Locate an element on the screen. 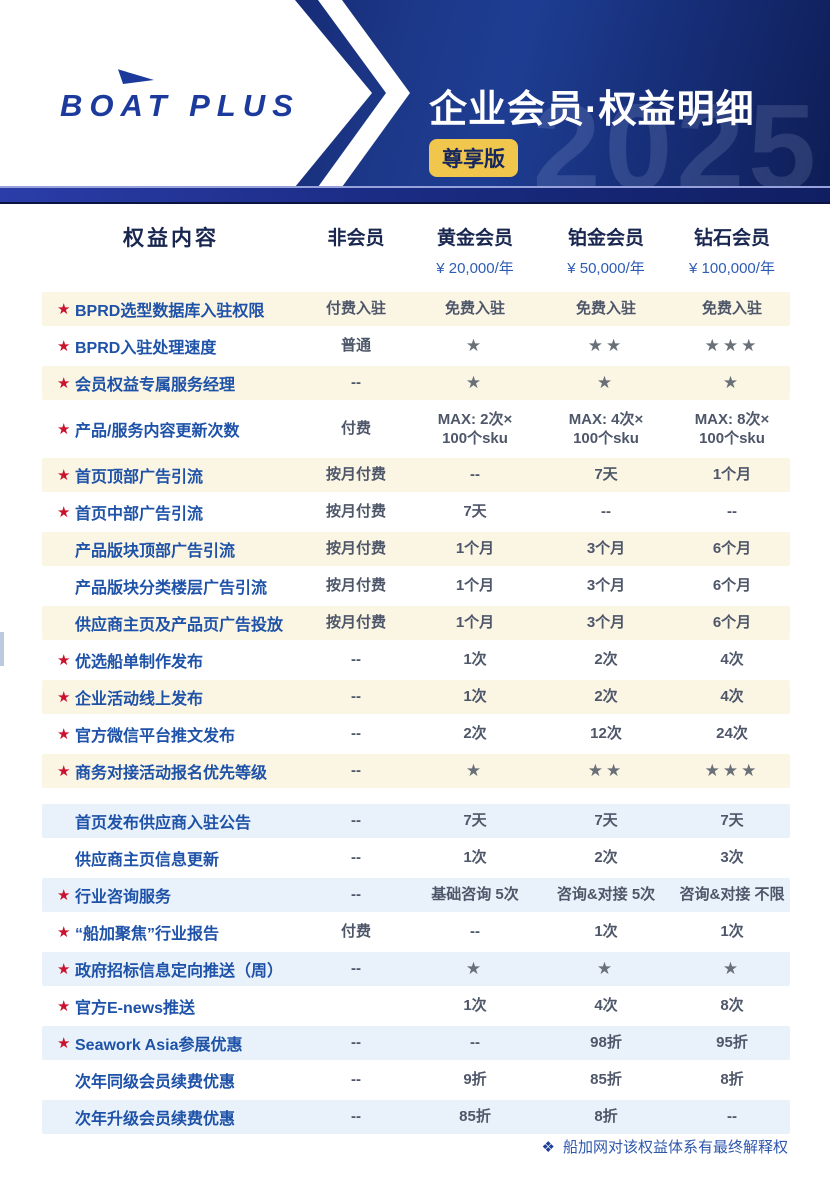 This screenshot has width=830, height=1187. value-platinum: 7天 is located at coordinates (606, 475).